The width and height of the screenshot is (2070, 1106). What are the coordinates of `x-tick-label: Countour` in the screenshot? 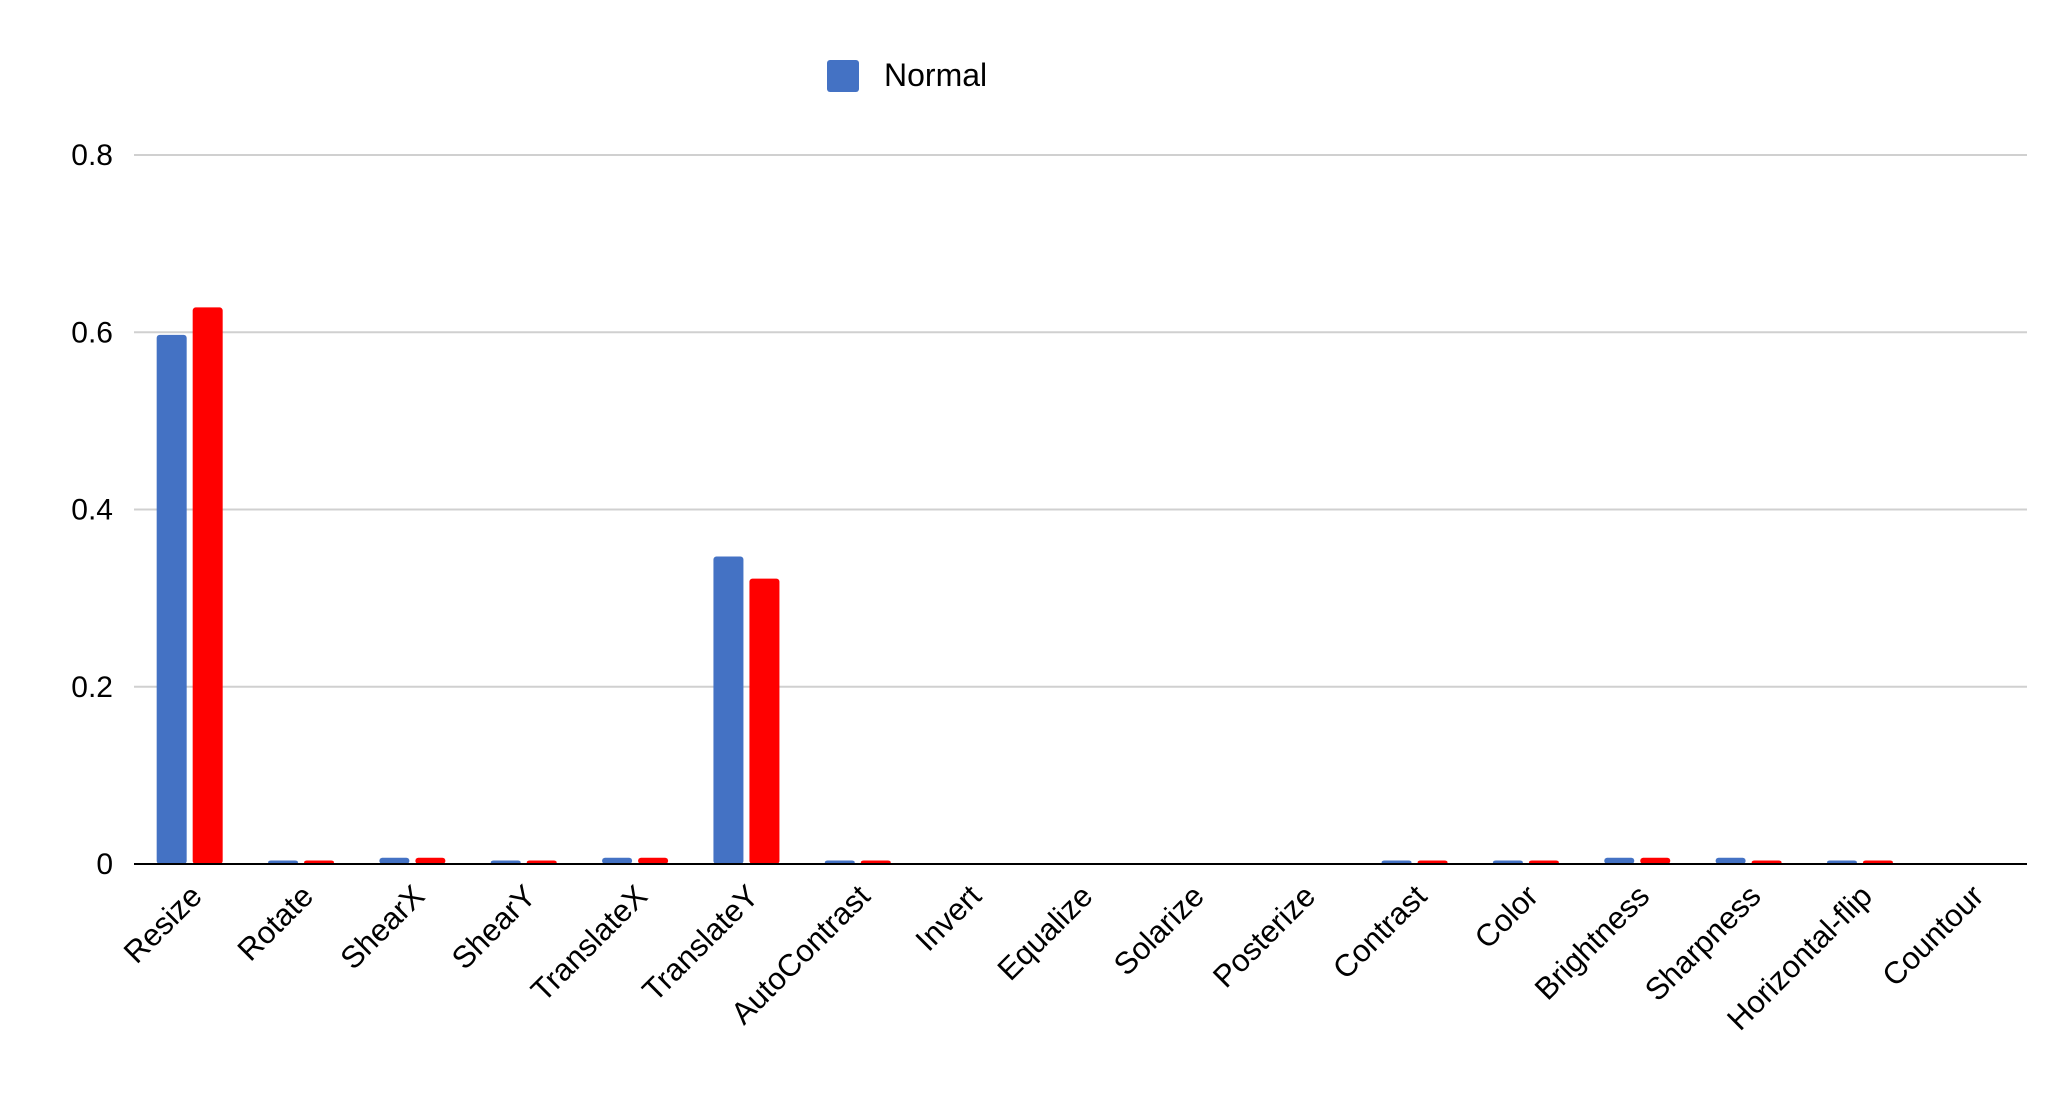 It's located at (1932, 935).